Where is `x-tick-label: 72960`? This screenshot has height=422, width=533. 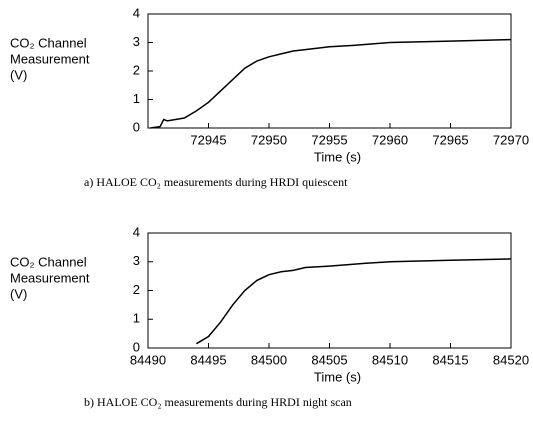
x-tick-label: 72960 is located at coordinates (390, 139).